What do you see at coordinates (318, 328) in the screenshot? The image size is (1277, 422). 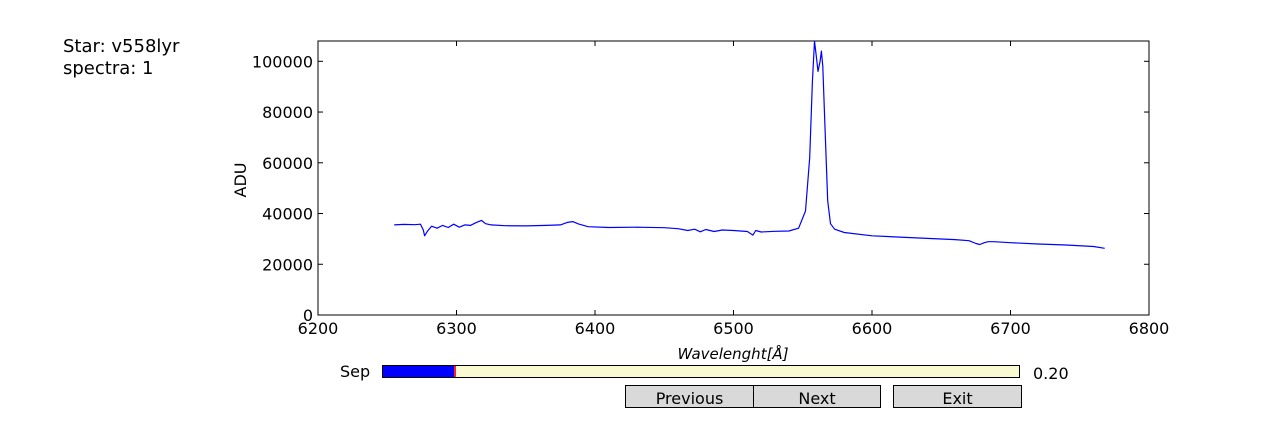 I see `x-tick-label: 6200` at bounding box center [318, 328].